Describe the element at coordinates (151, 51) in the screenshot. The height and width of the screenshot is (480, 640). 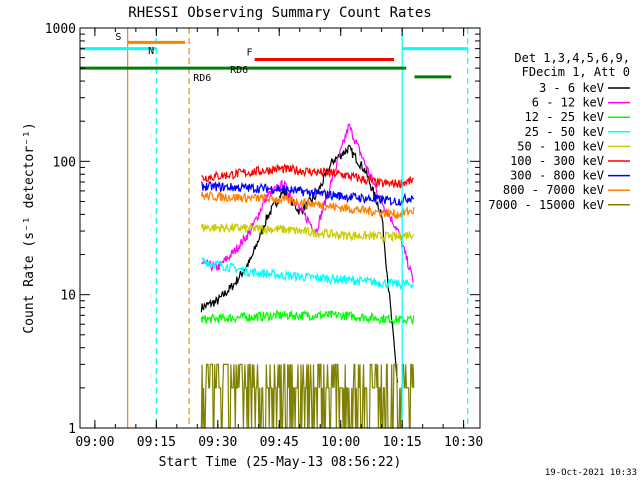
I see `annotation-label-1: N` at that location.